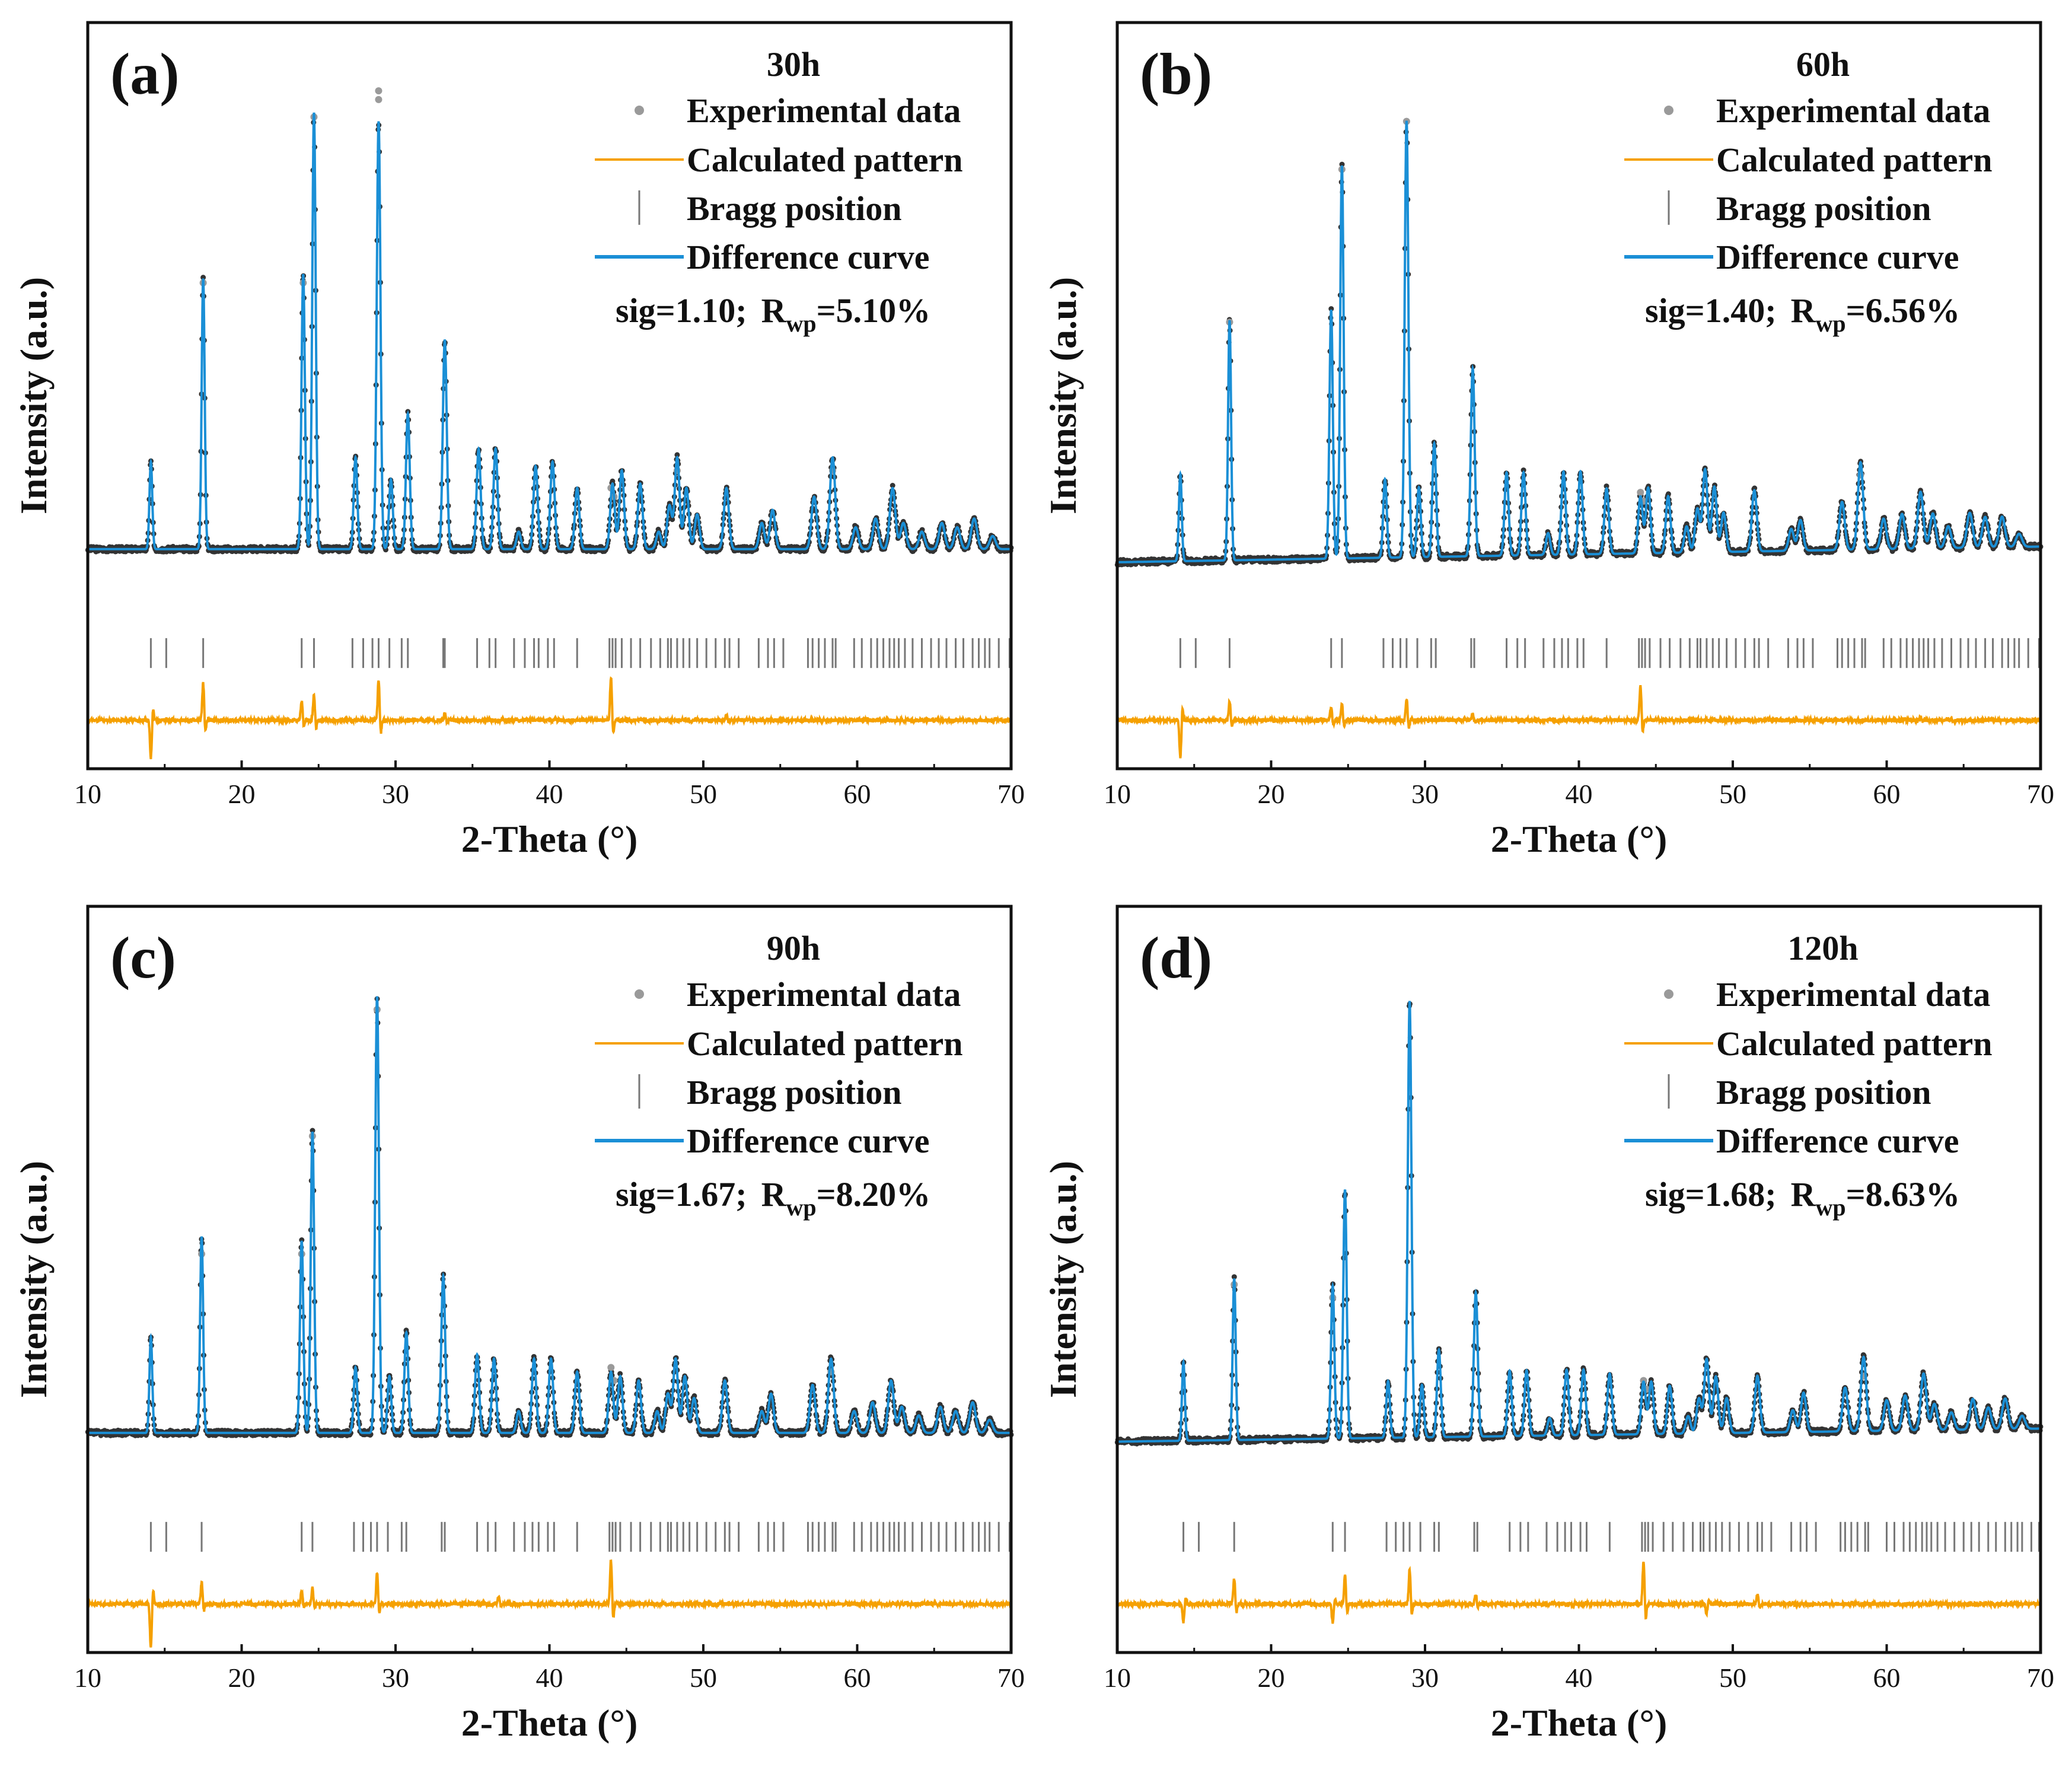 Image resolution: width=2072 pixels, height=1783 pixels. Describe the element at coordinates (1904, 310) in the screenshot. I see `rwp-value: =6.56%` at that location.